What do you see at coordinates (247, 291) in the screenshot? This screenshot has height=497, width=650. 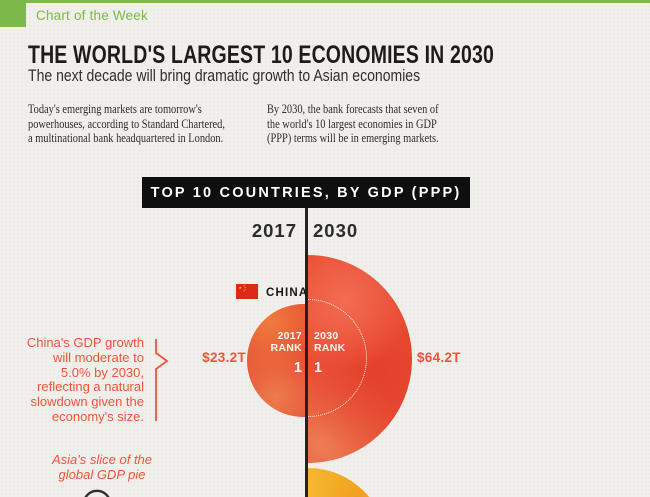 I see `china-flag-icon` at bounding box center [247, 291].